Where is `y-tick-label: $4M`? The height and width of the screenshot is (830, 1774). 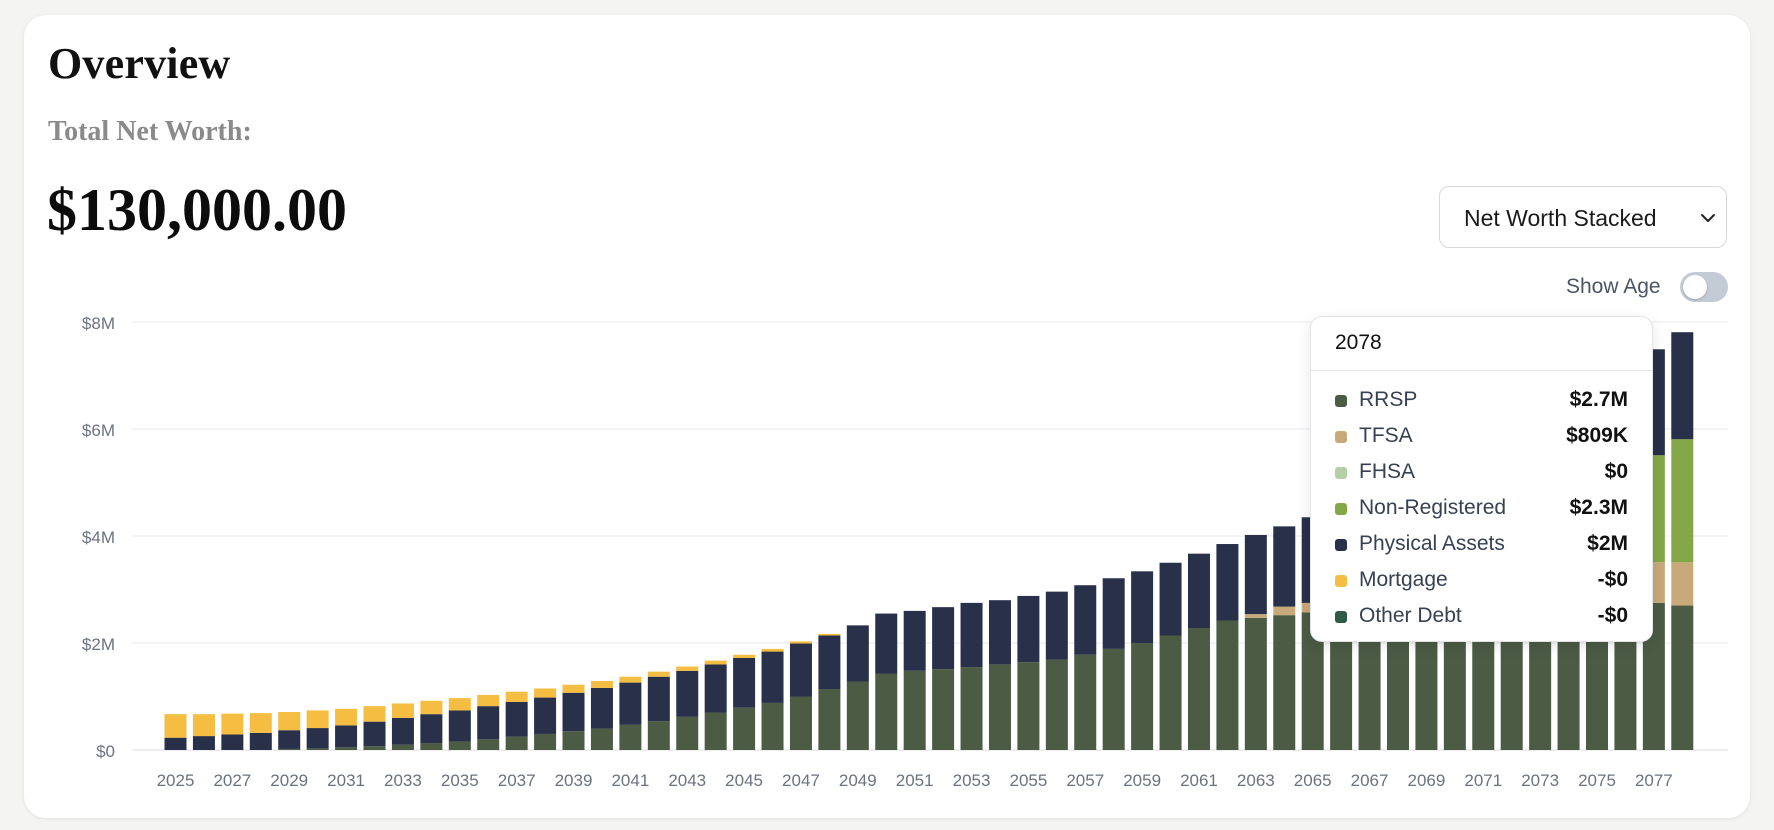
y-tick-label: $4M is located at coordinates (98, 537).